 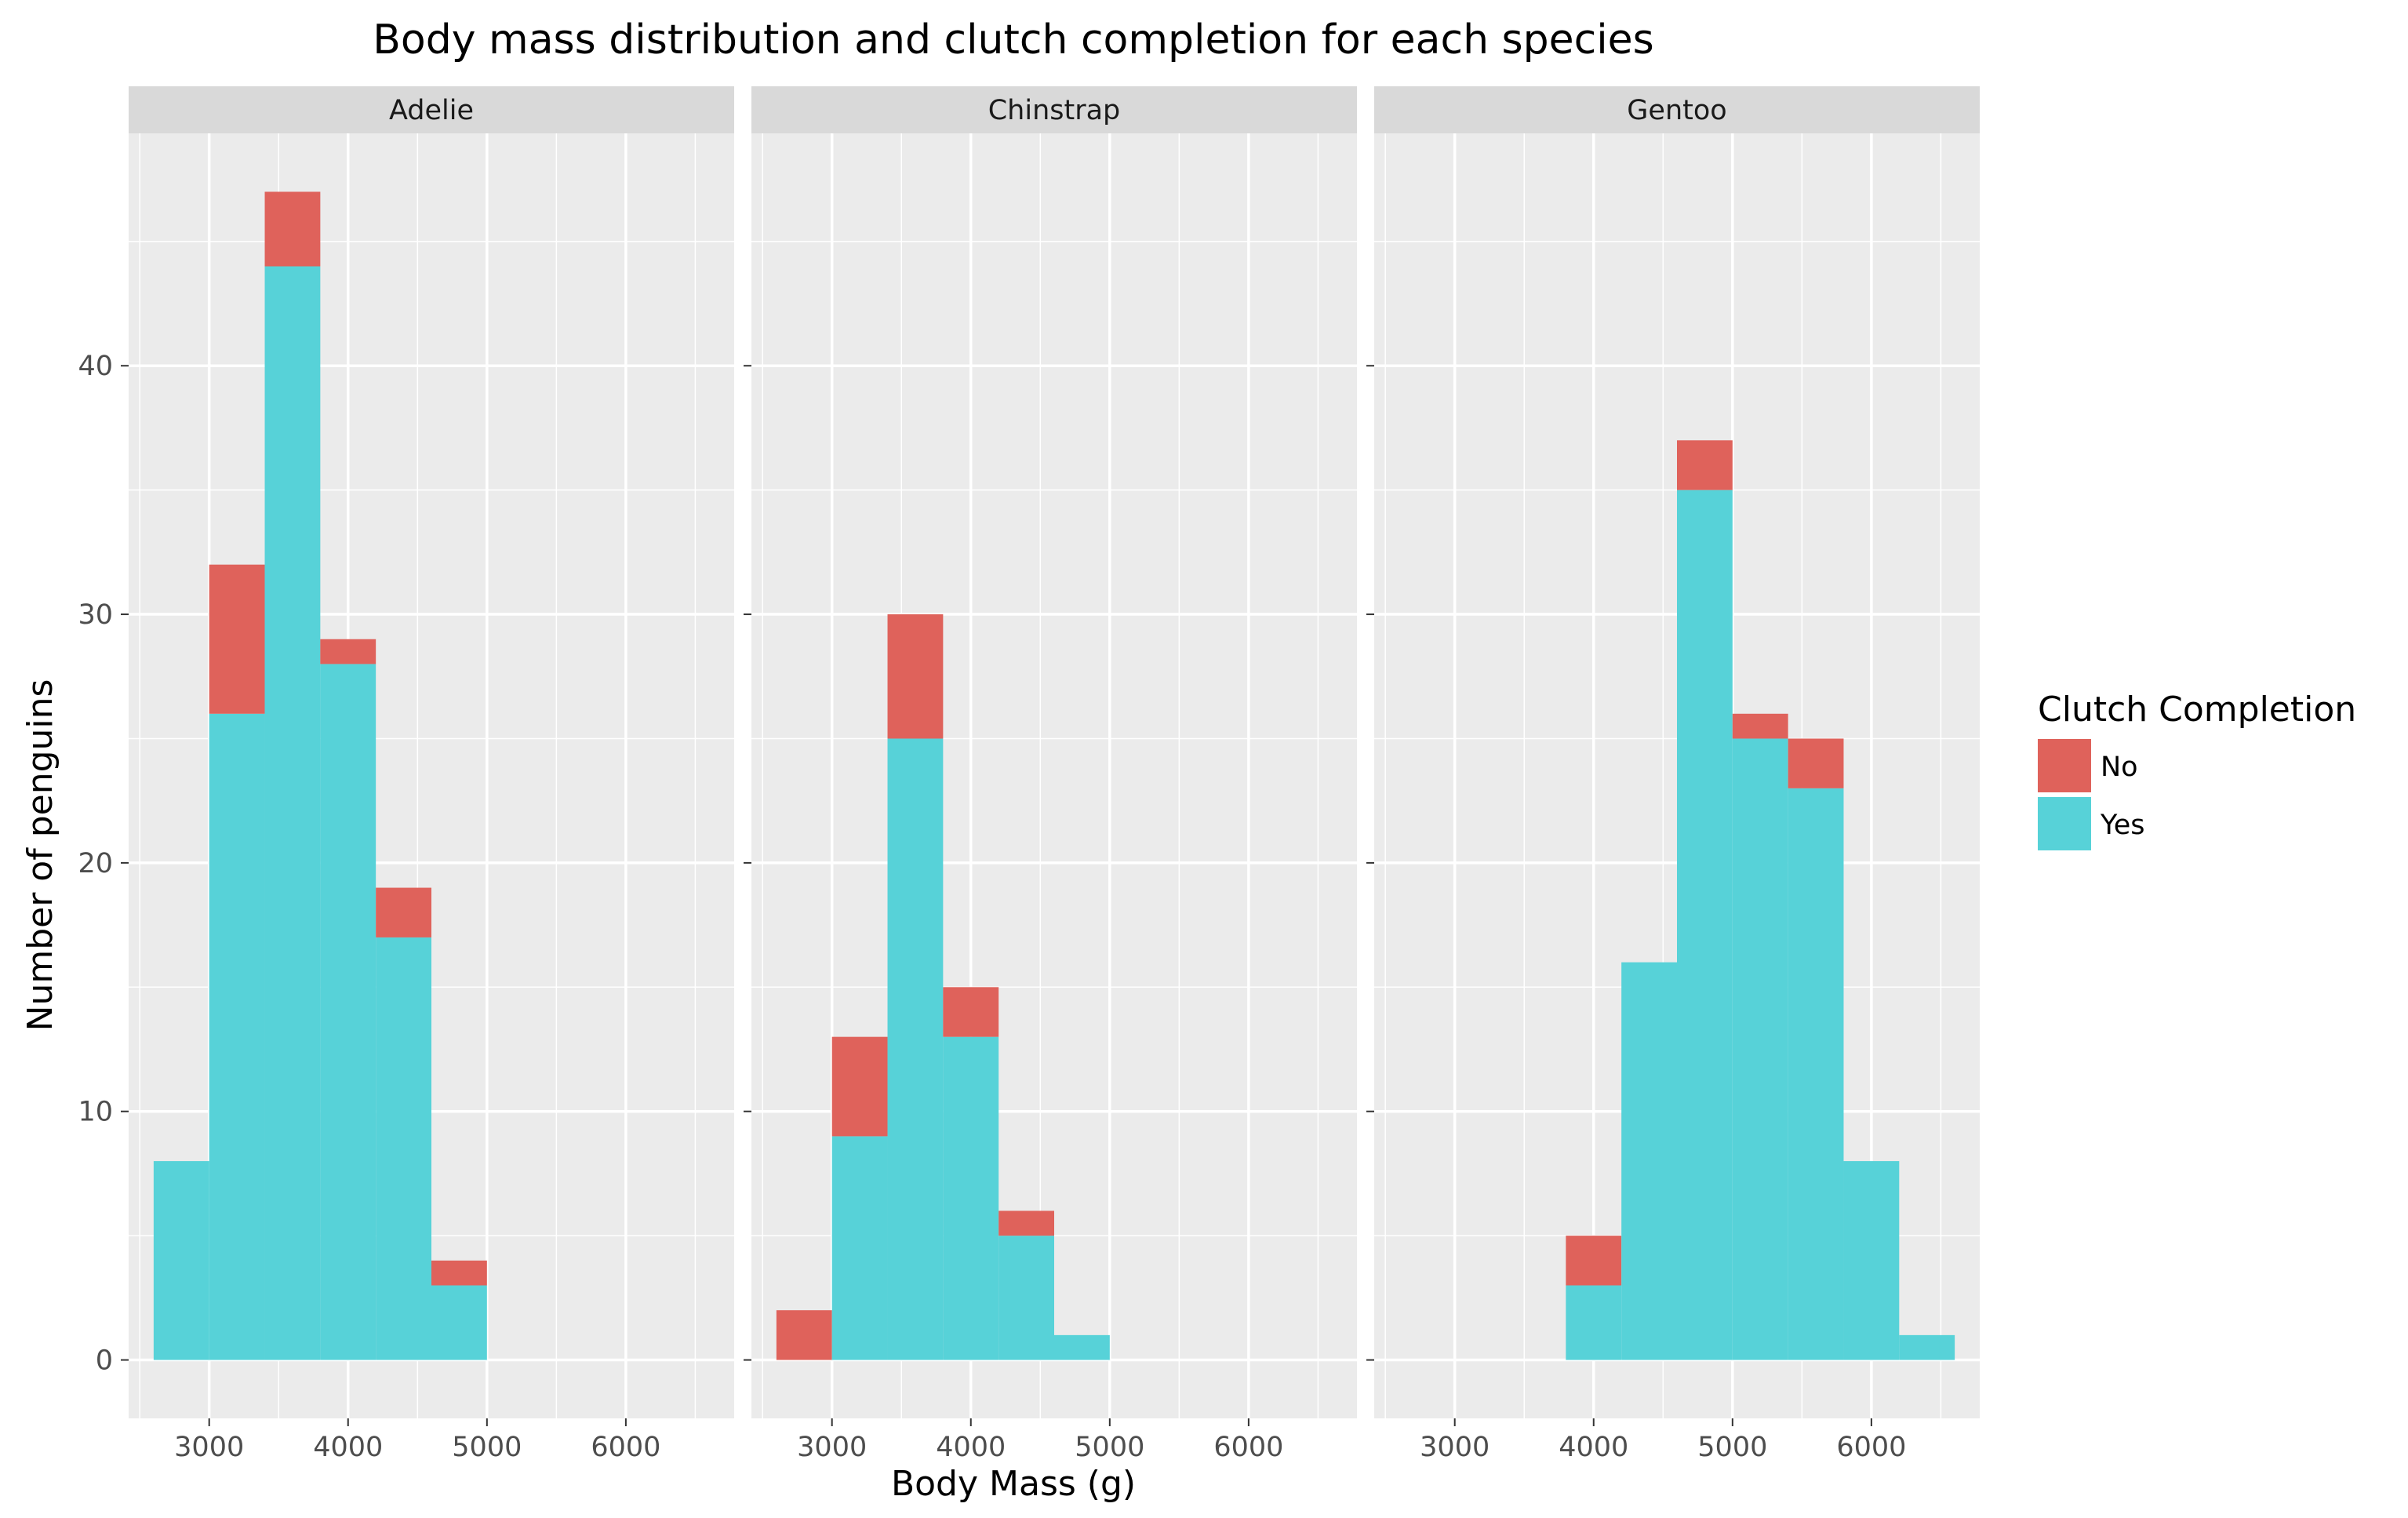 What do you see at coordinates (2064, 765) in the screenshot?
I see `legend-key-no` at bounding box center [2064, 765].